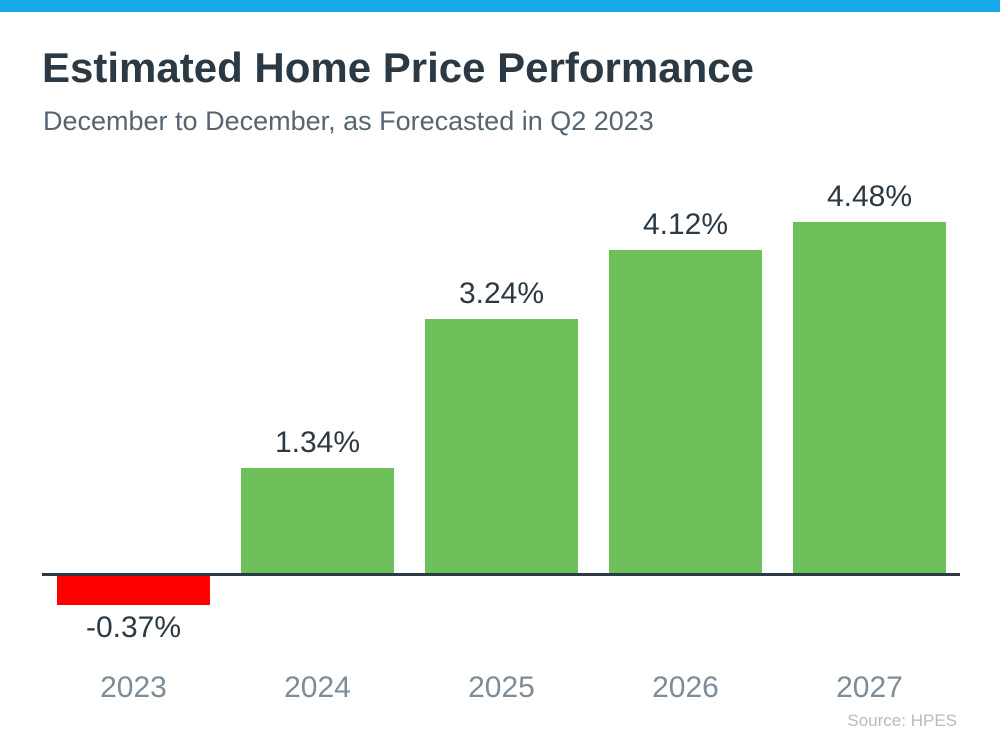 Image resolution: width=1000 pixels, height=750 pixels. Describe the element at coordinates (500, 6) in the screenshot. I see `accent-top-bar` at that location.